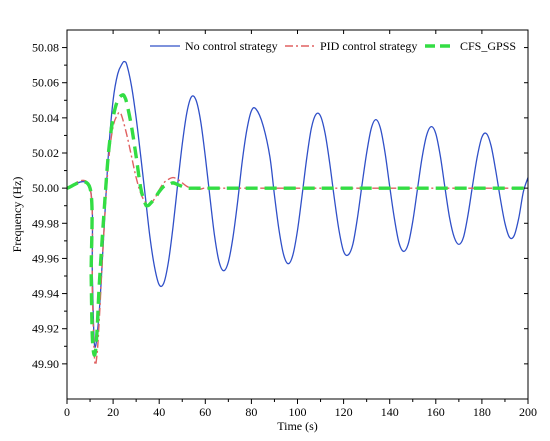 The width and height of the screenshot is (550, 441). What do you see at coordinates (45, 188) in the screenshot?
I see `y-tick-label: 50.00` at bounding box center [45, 188].